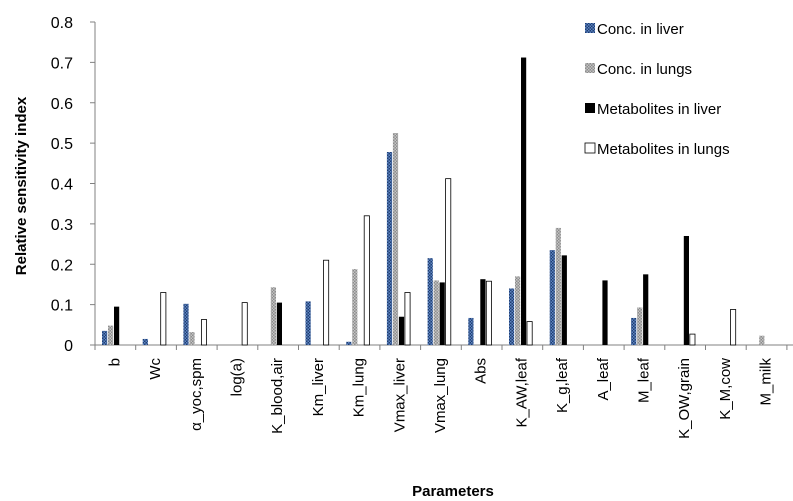 The width and height of the screenshot is (793, 501). Describe the element at coordinates (643, 380) in the screenshot. I see `x-tick-label: M_leaf` at that location.